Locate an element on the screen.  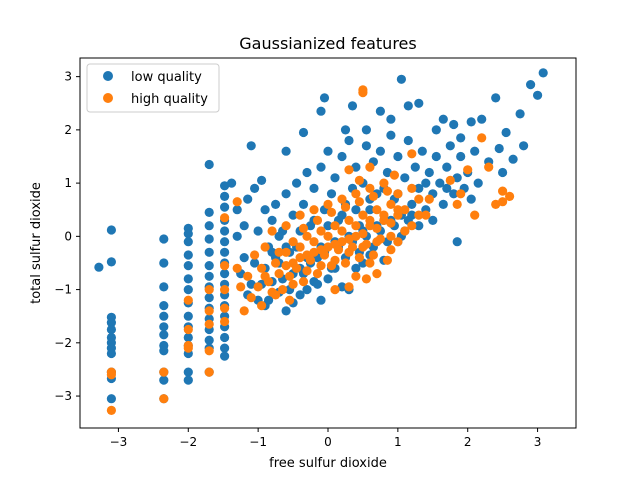
x-tick-label: 1 is located at coordinates (398, 442).